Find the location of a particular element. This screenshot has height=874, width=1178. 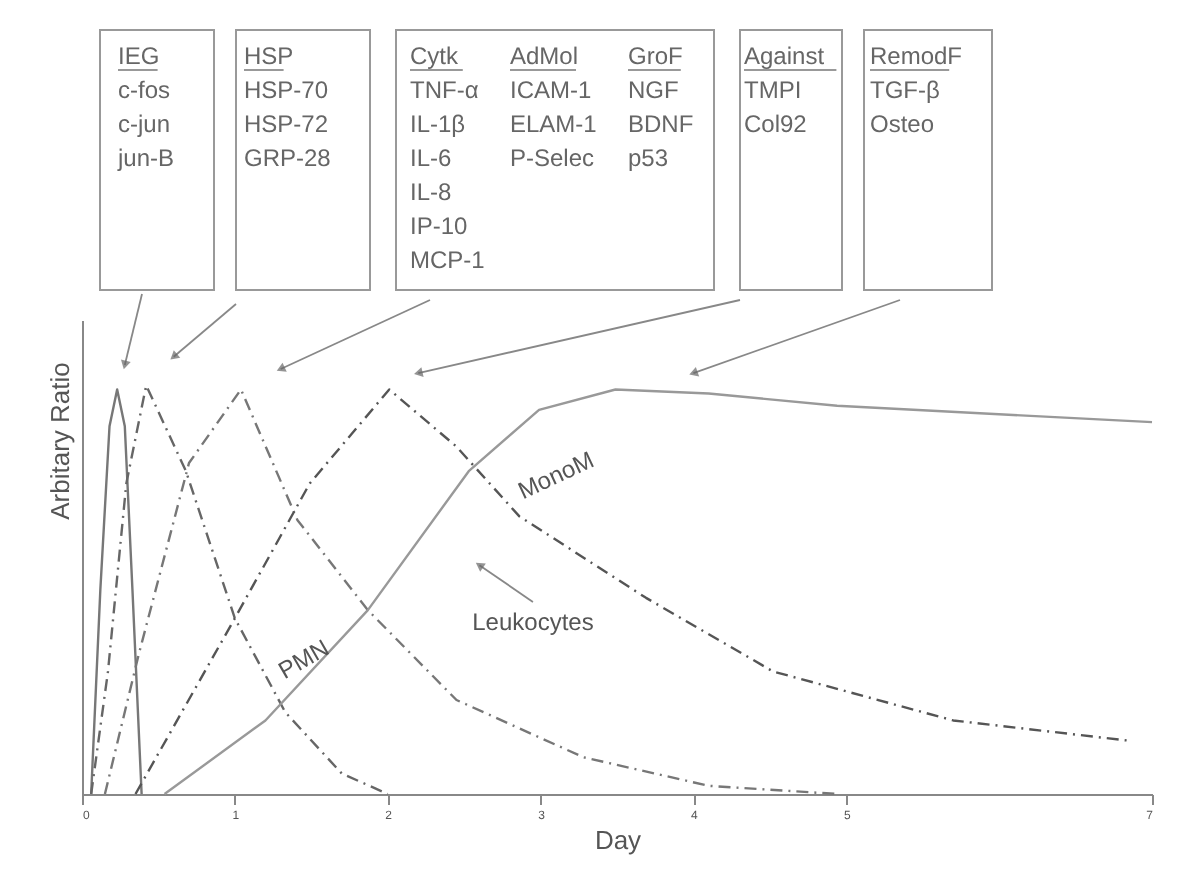

text: IEG c-fos c-jun jun-B is located at coordinates (145, 107).